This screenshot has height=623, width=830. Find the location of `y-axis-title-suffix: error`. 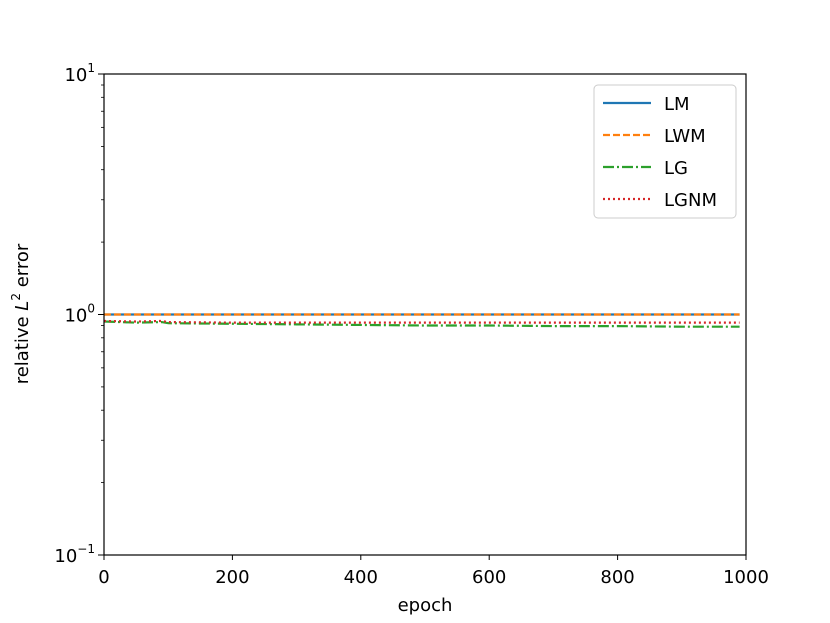

y-axis-title-suffix: error is located at coordinates (22, 268).